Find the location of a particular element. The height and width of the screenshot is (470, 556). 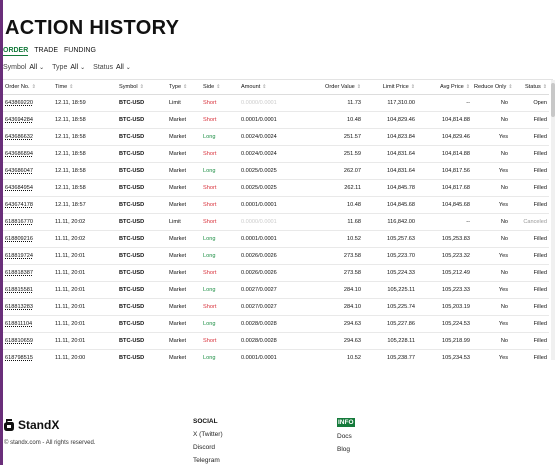

cell-order-no: 618813283 is located at coordinates (28, 307).